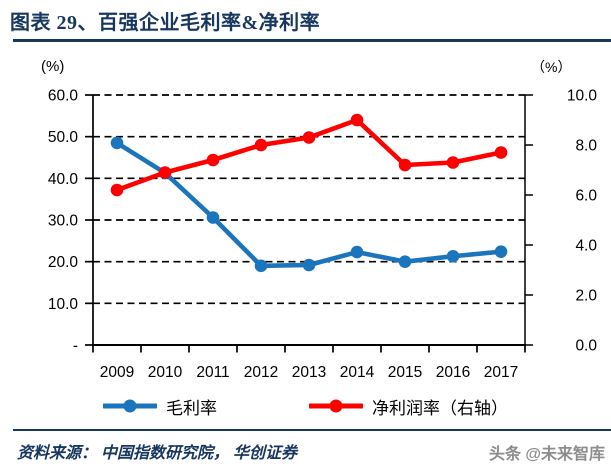 The width and height of the screenshot is (611, 470). Describe the element at coordinates (440, 408) in the screenshot. I see `legend-label-net-margin: 净利润率（右轴）` at that location.